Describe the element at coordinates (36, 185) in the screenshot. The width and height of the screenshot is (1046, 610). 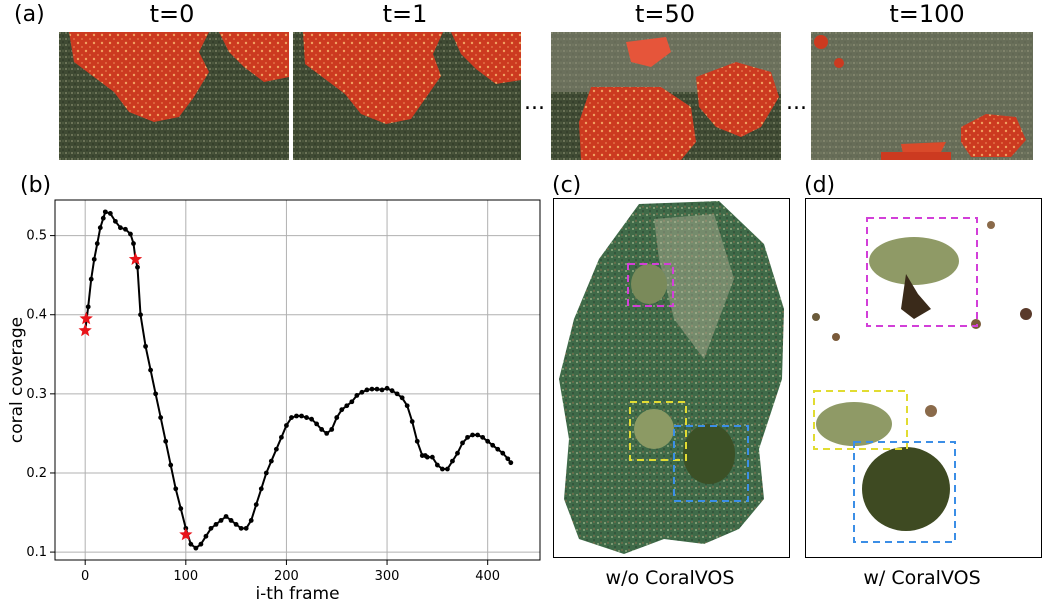
I see `panel-b-label: (b)` at that location.